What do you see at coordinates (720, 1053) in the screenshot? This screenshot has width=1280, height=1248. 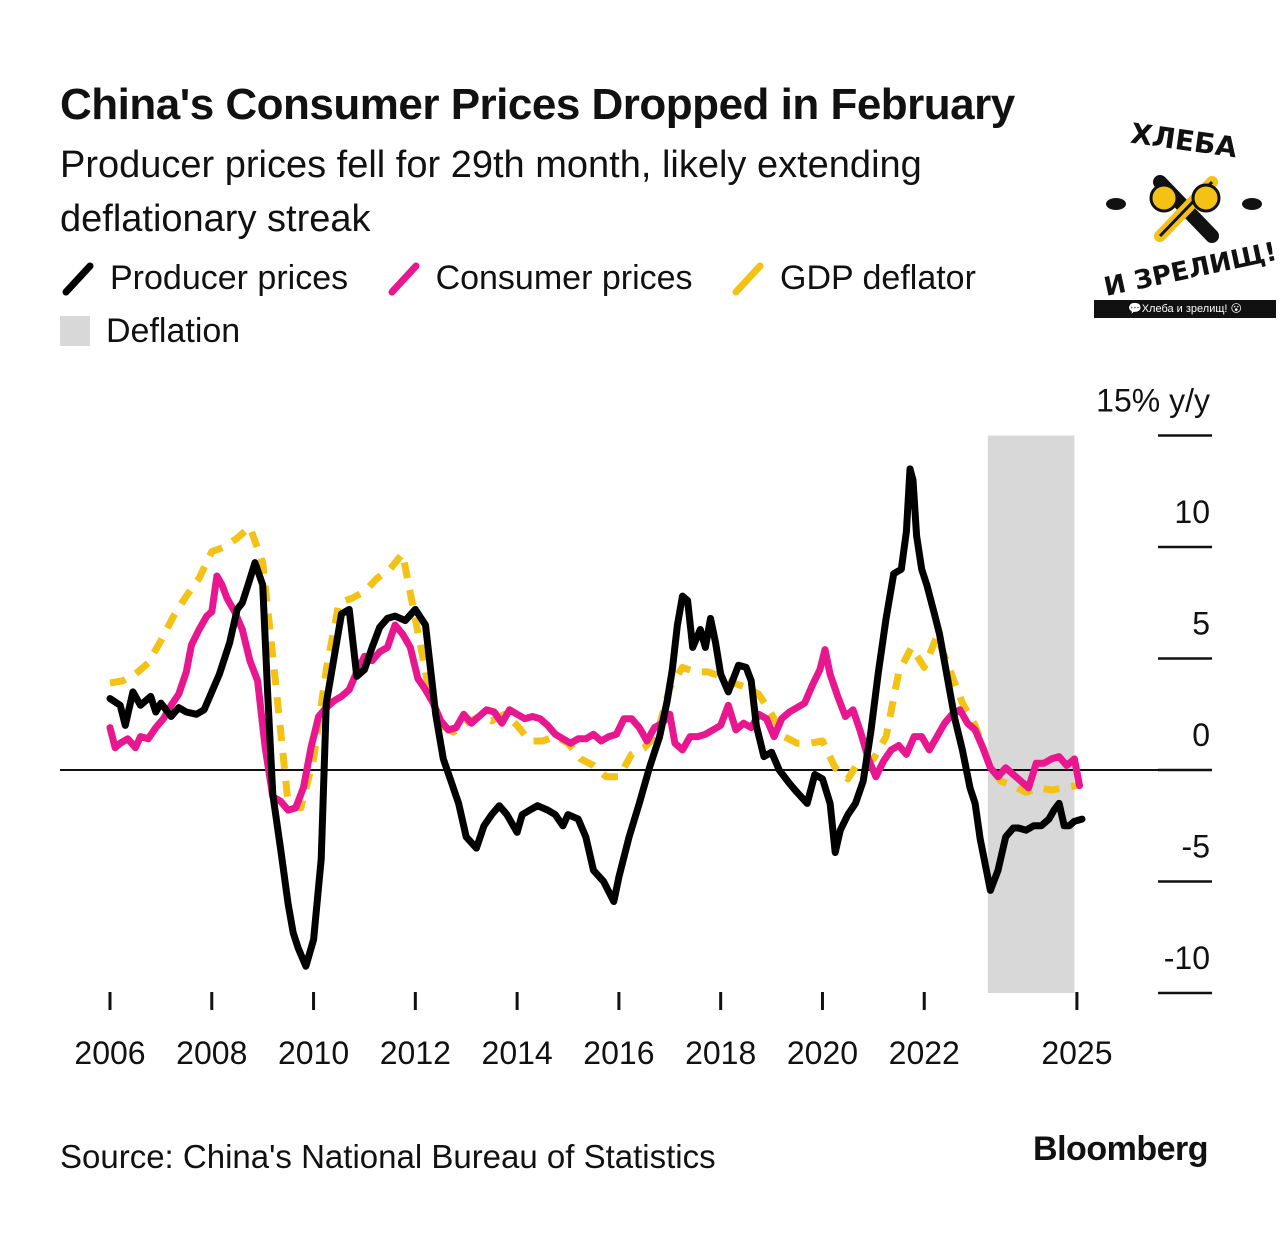 I see `x-tick-label: 2018` at bounding box center [720, 1053].